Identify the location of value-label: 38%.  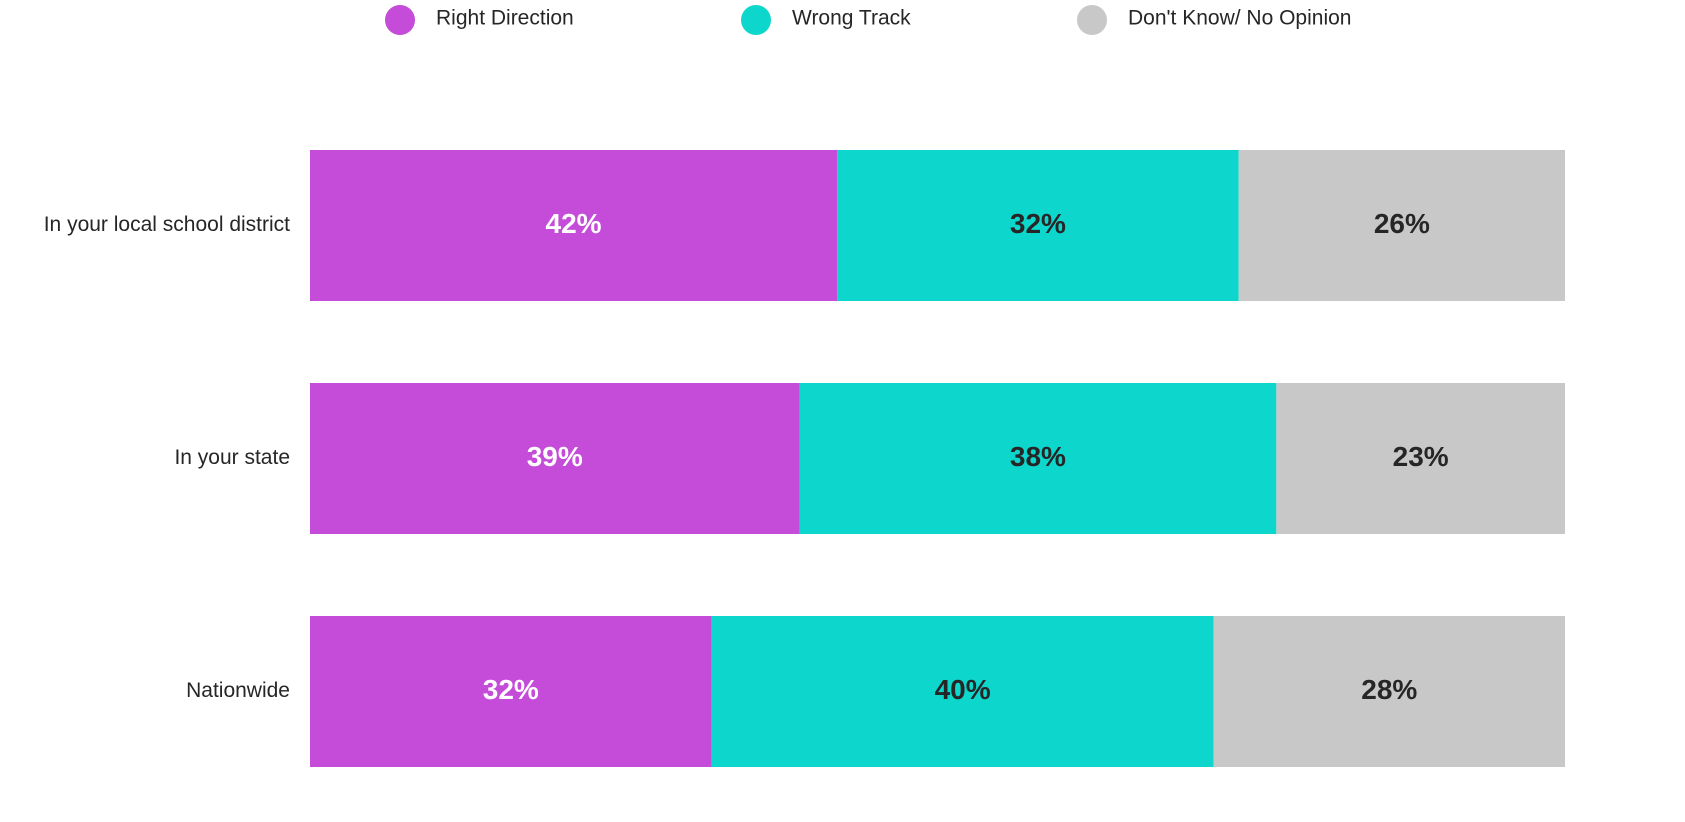
(1038, 456).